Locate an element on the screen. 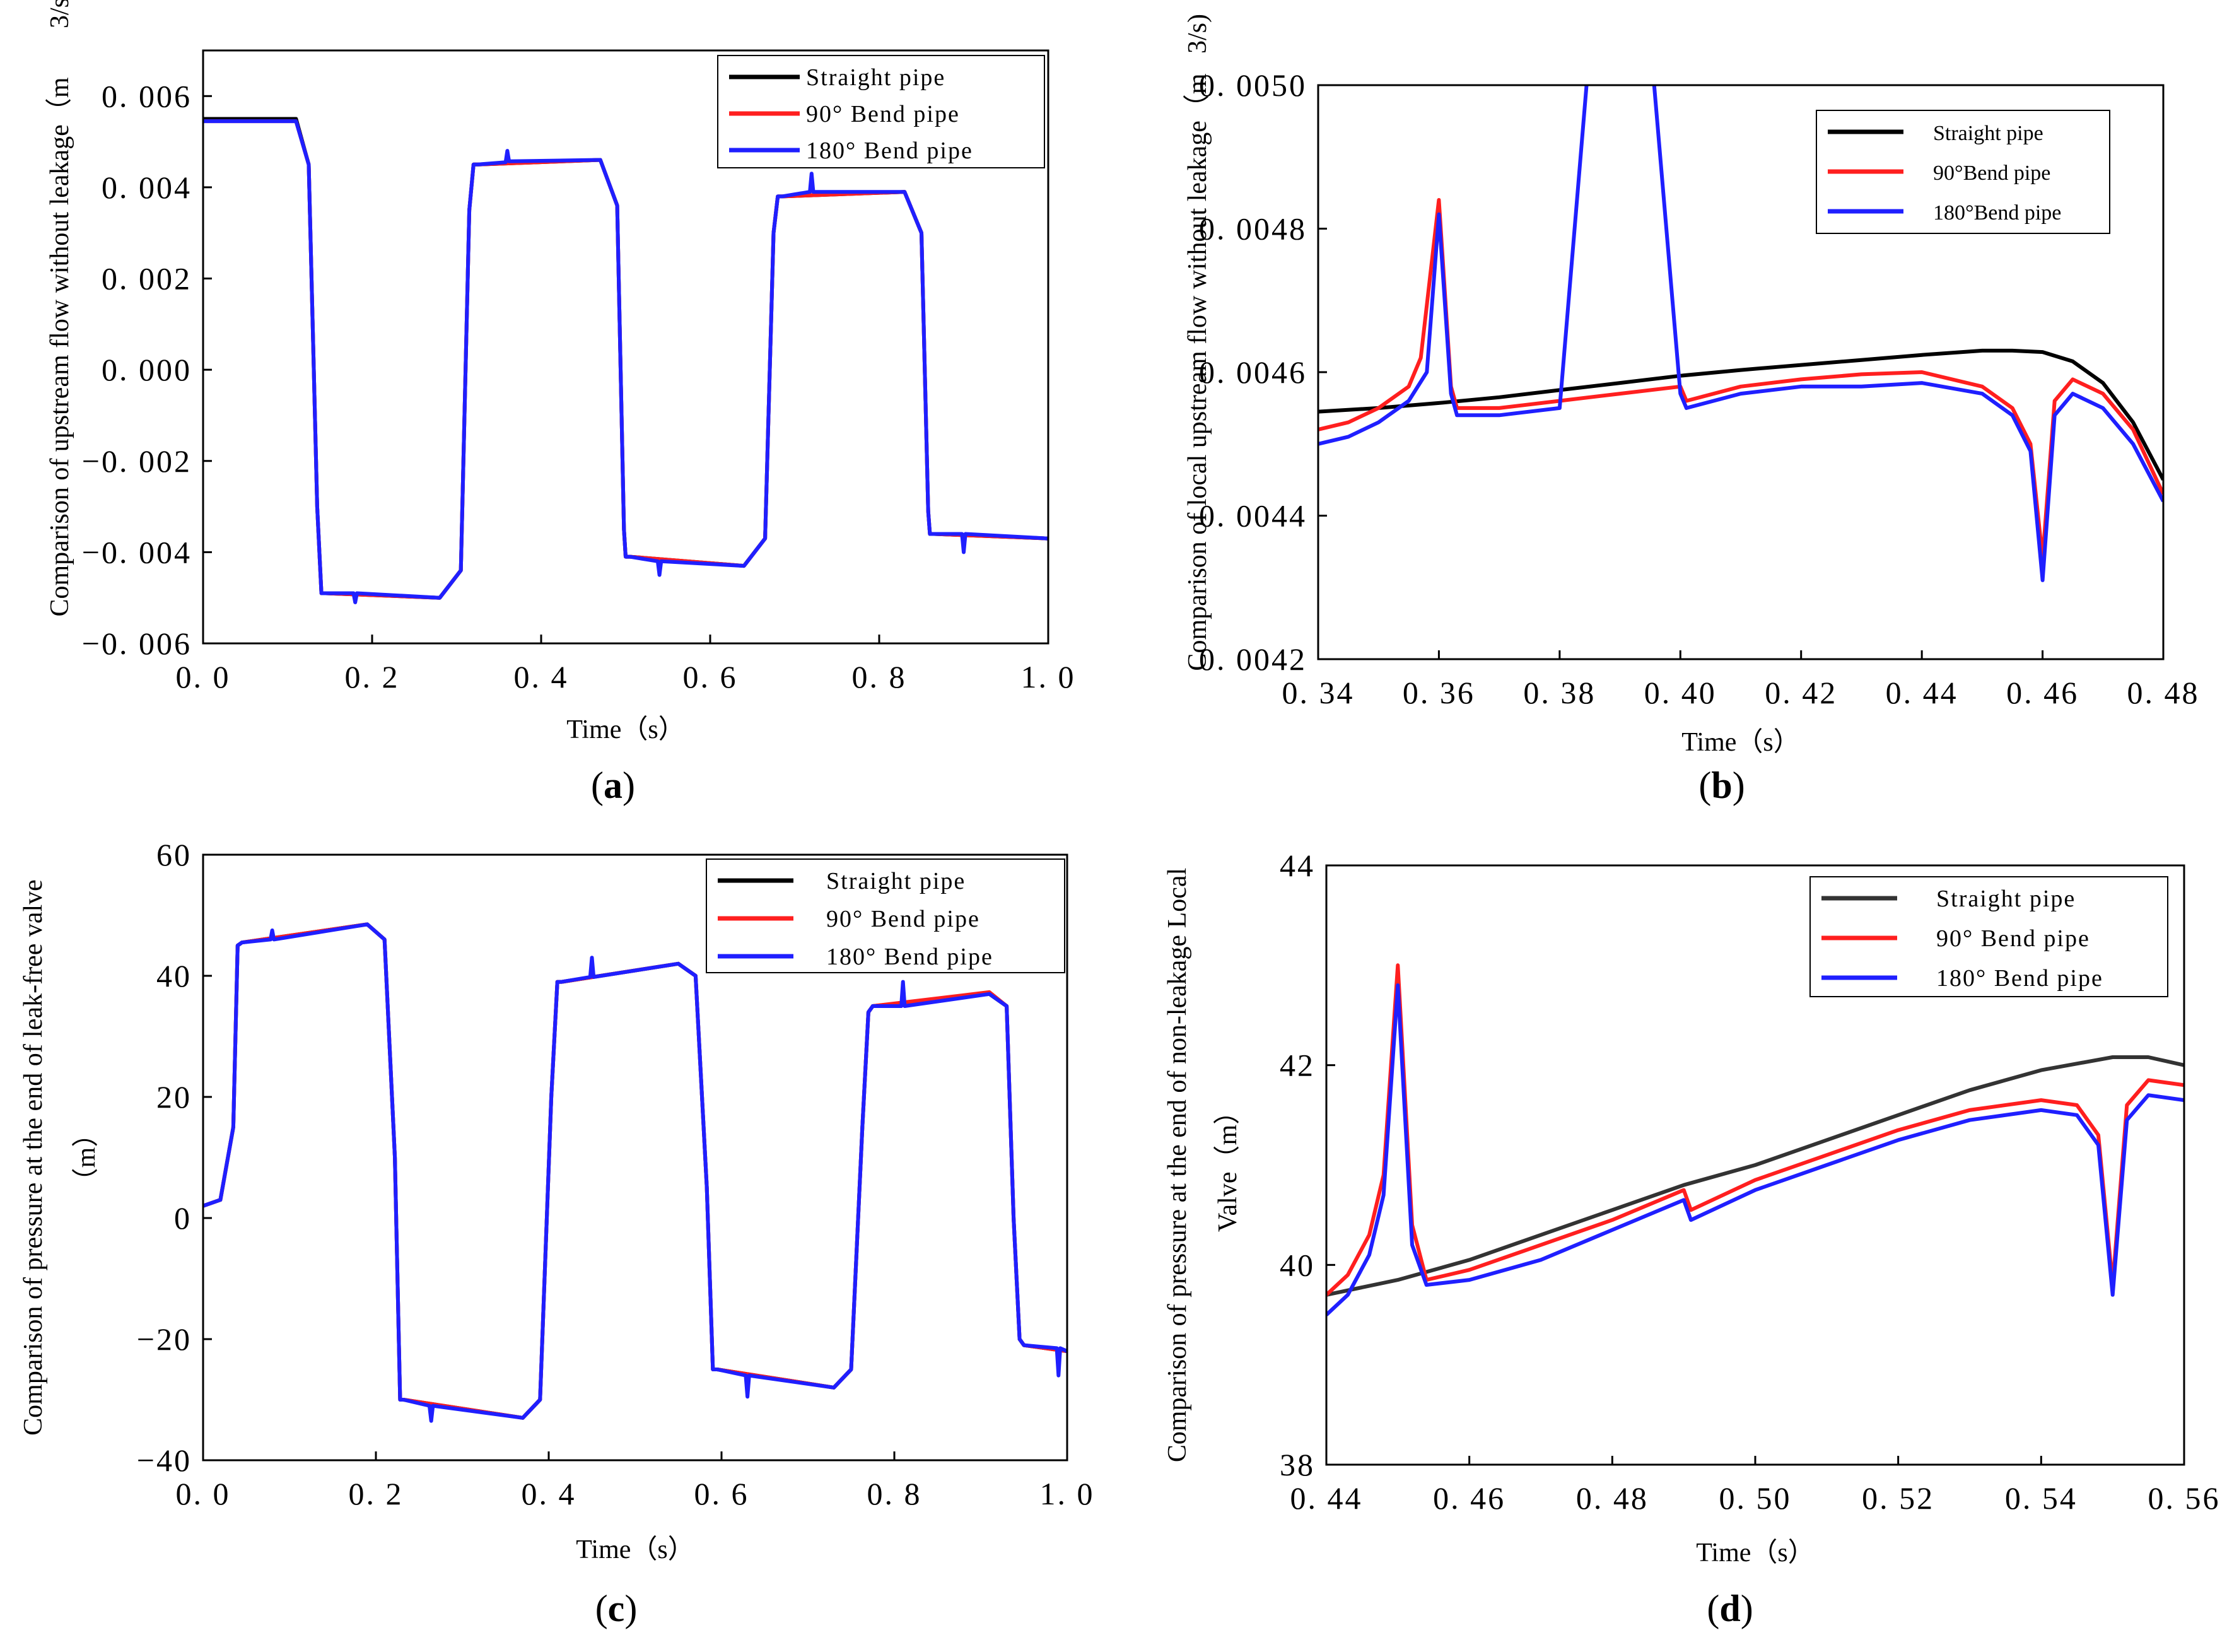 This screenshot has width=2227, height=1652. x-tick-label: 0. 56 is located at coordinates (2184, 1498).